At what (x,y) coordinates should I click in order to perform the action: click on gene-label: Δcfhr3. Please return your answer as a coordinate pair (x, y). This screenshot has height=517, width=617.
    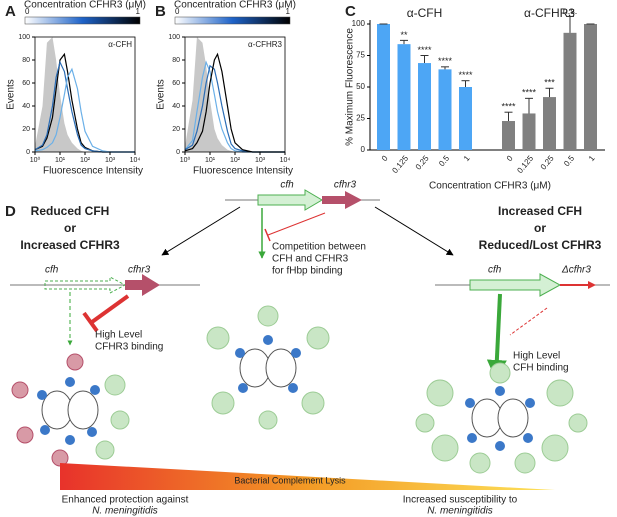
    Looking at the image, I should click on (576, 270).